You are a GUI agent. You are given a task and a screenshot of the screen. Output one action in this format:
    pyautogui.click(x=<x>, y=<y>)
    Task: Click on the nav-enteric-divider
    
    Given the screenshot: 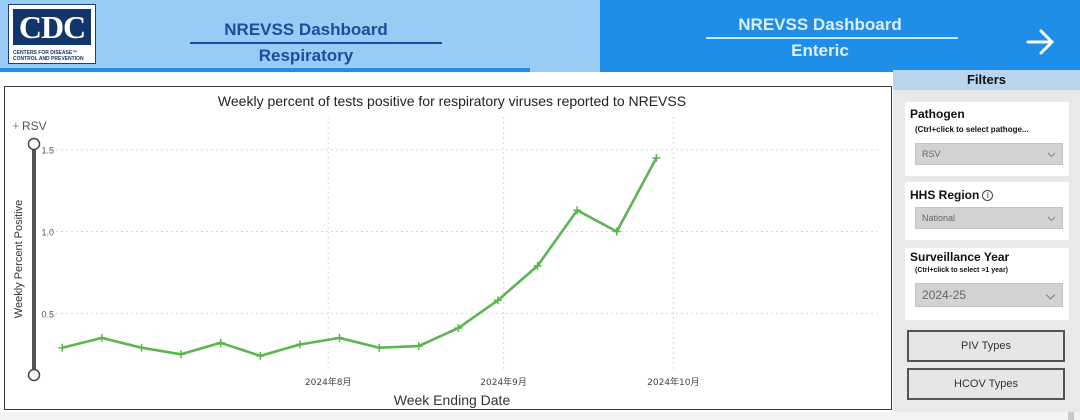 What is the action you would take?
    pyautogui.click(x=832, y=38)
    